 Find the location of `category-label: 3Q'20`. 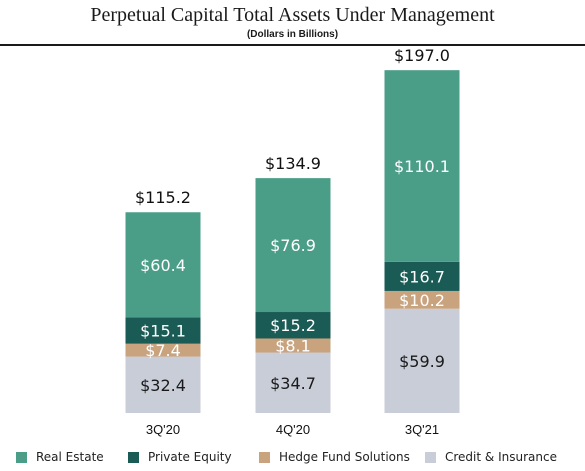

category-label: 3Q'20 is located at coordinates (163, 429).